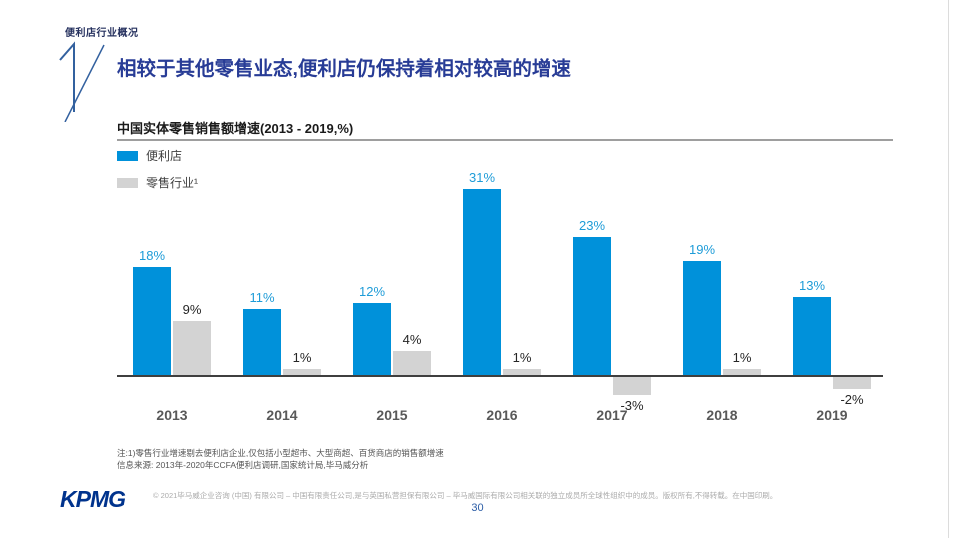 The width and height of the screenshot is (955, 538). Describe the element at coordinates (372, 339) in the screenshot. I see `bar-convenience-store-2015` at that location.